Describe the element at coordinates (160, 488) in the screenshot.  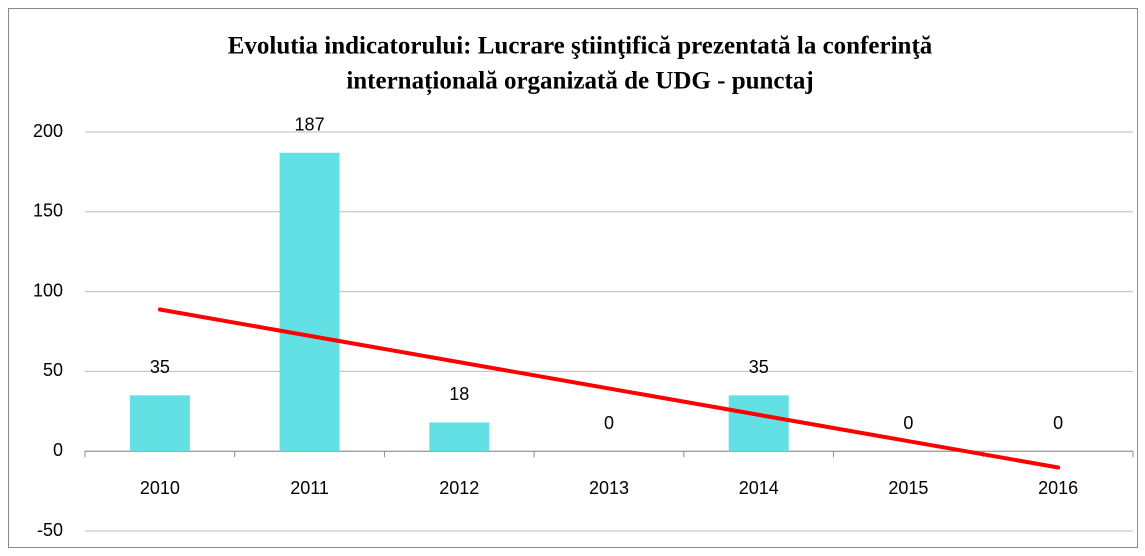
I see `x-tick-label: 2010` at that location.